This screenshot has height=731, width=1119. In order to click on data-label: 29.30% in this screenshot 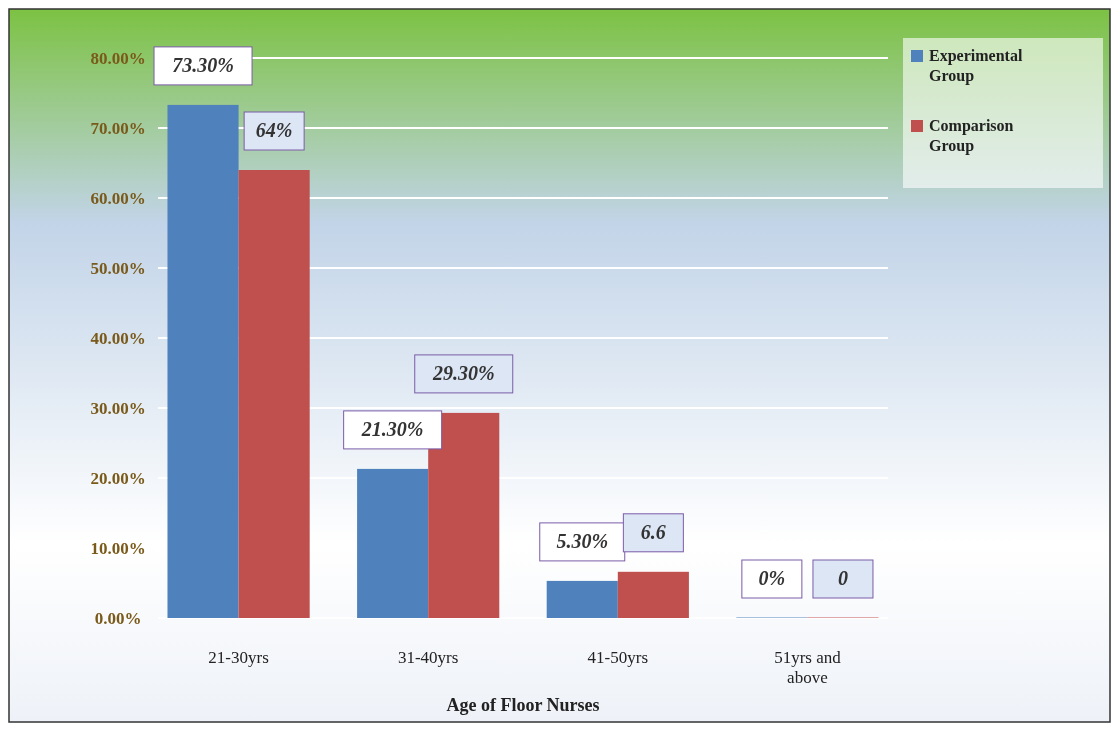, I will do `click(463, 372)`.